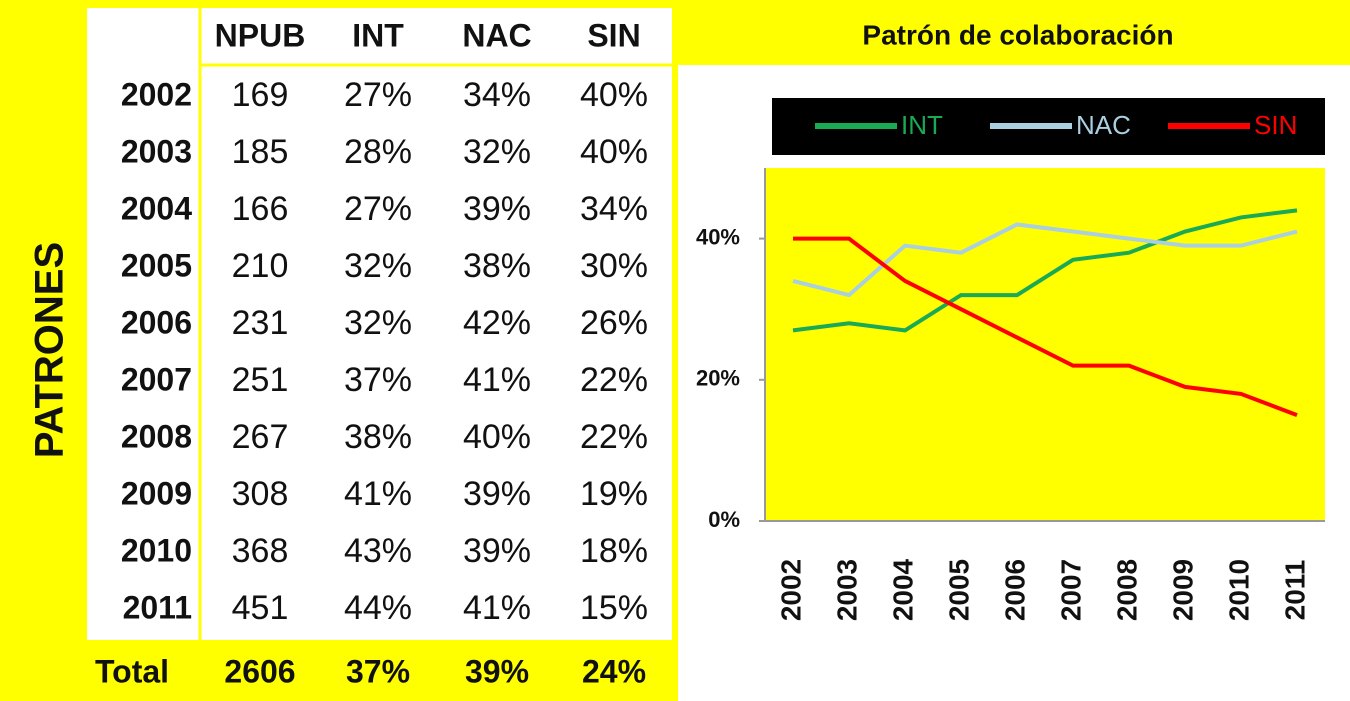  Describe the element at coordinates (497, 323) in the screenshot. I see `table-cell: 42%` at that location.